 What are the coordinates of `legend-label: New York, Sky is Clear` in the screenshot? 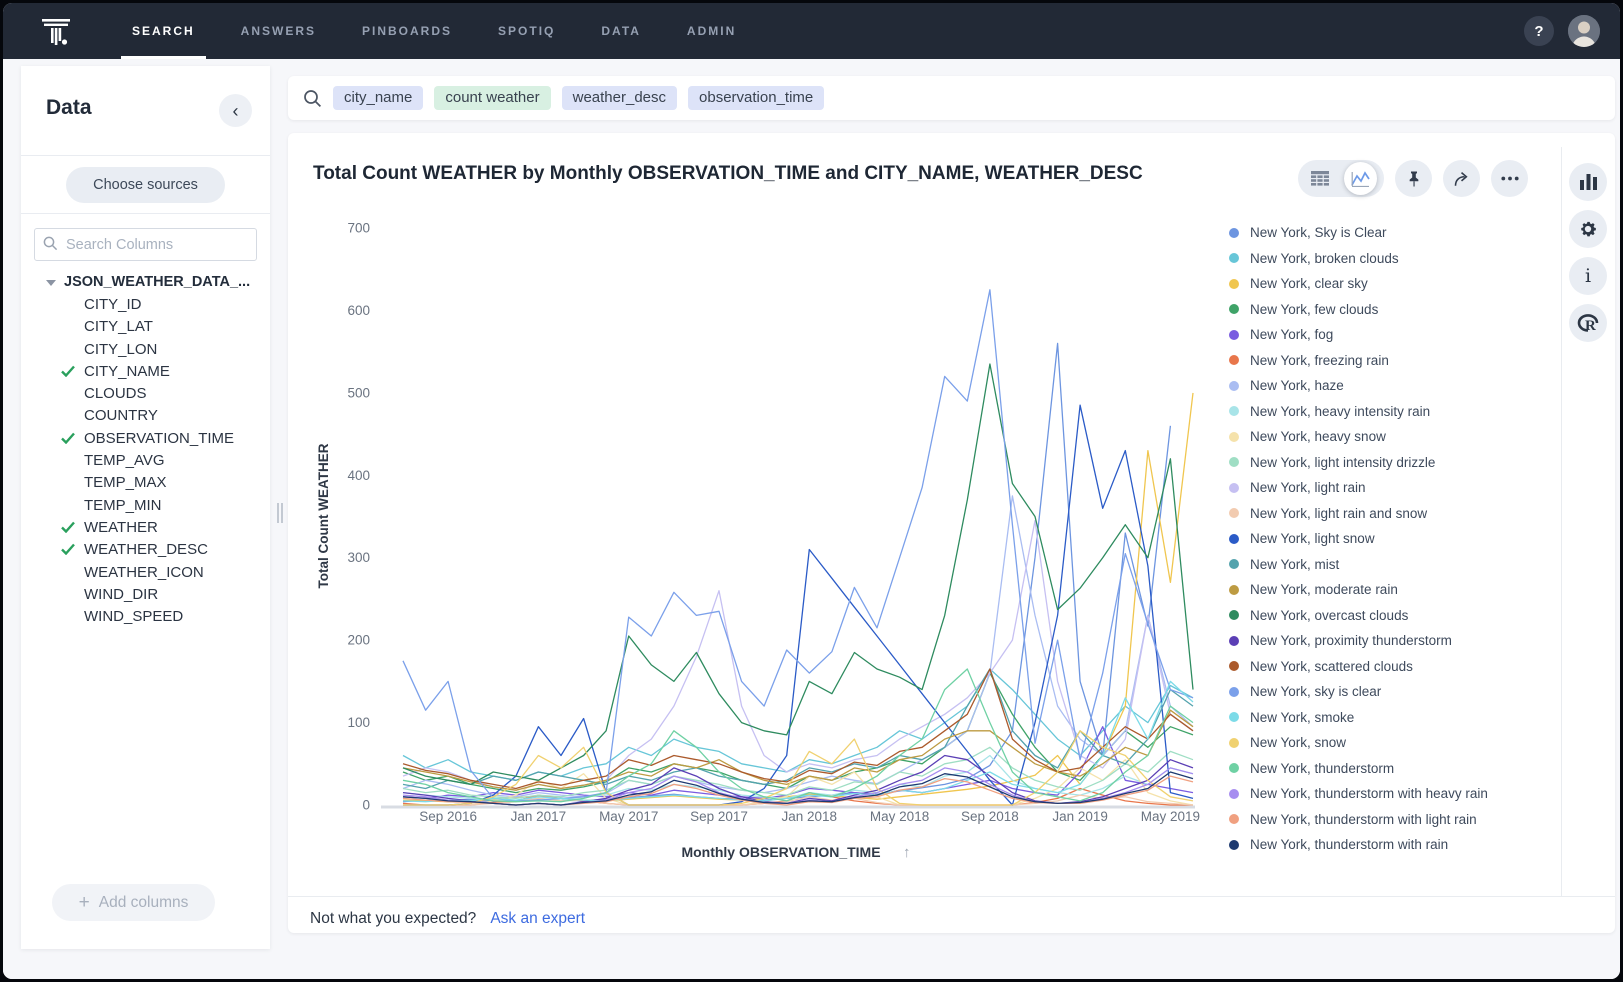 It's located at (1318, 233).